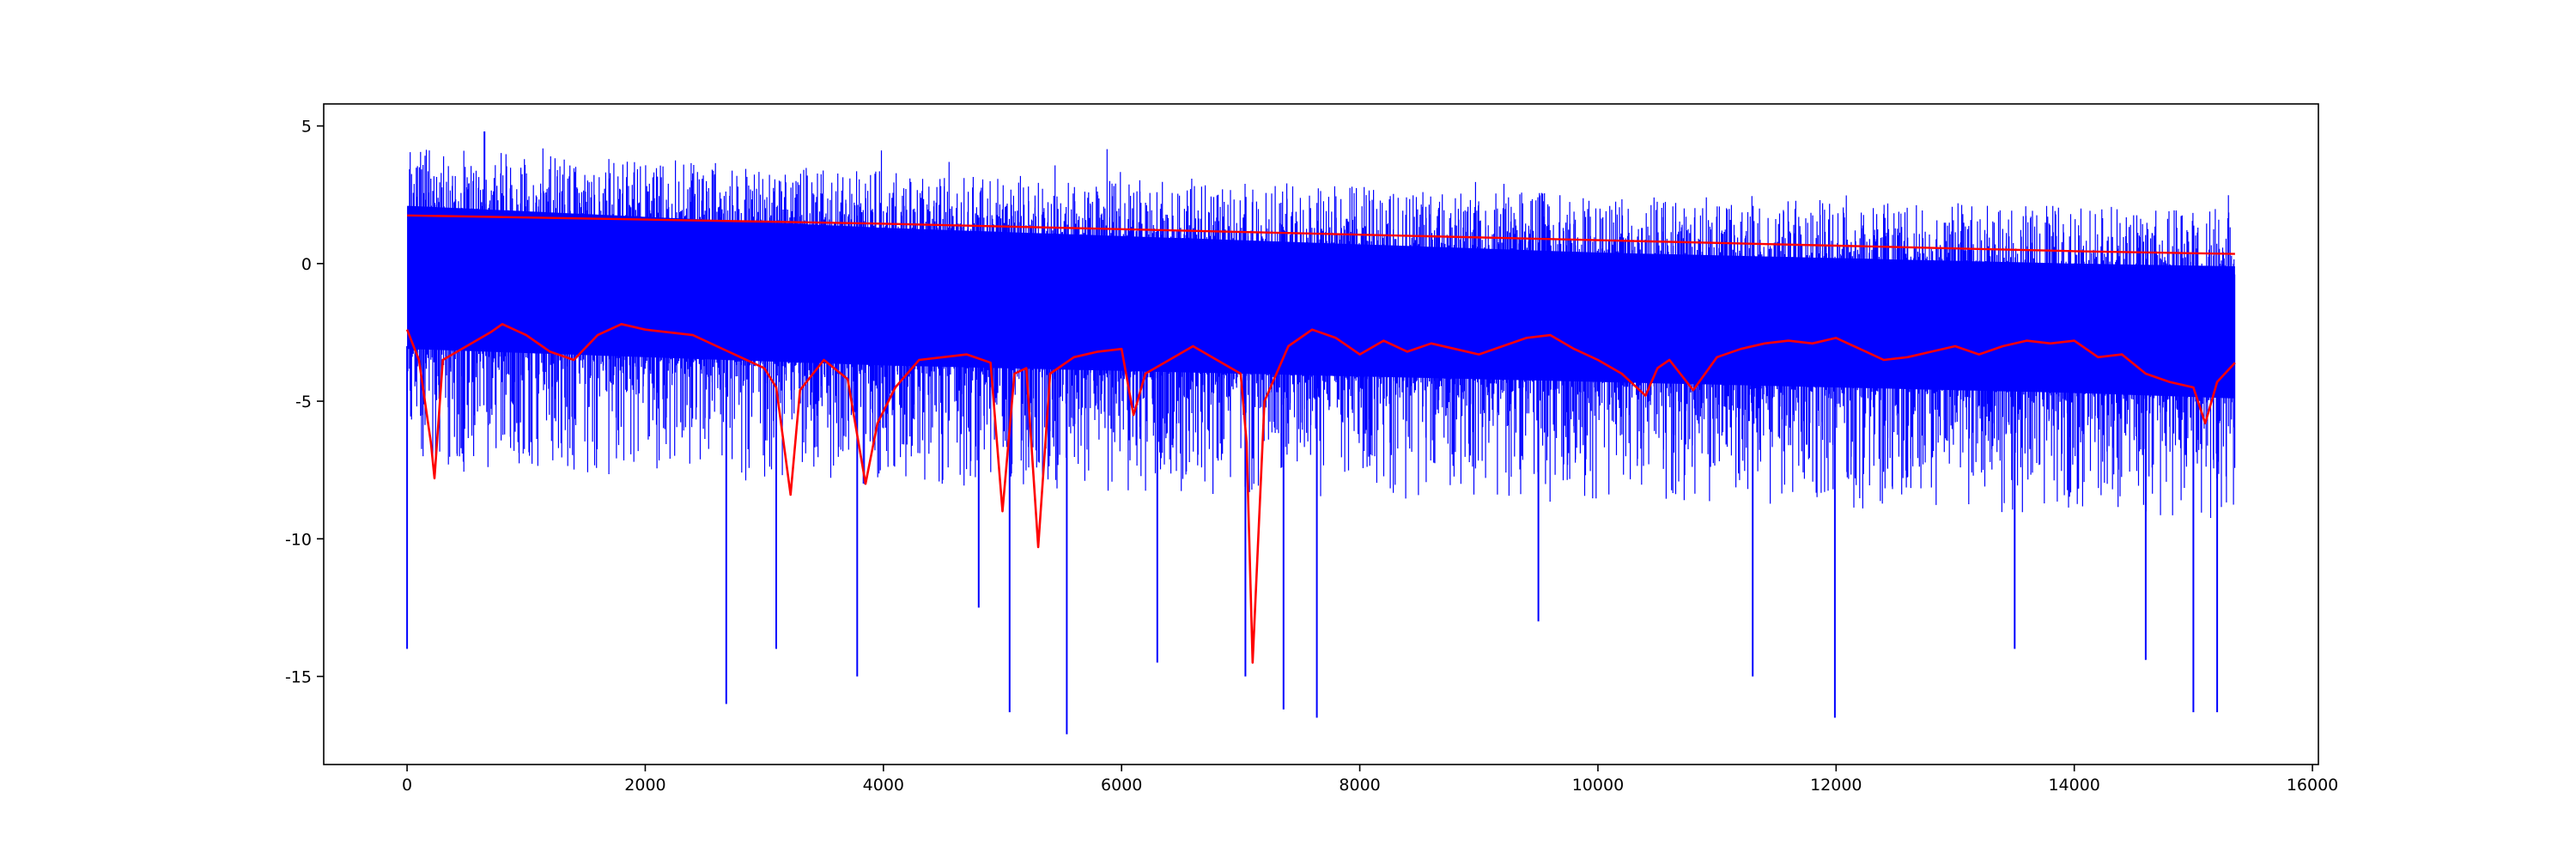  I want to click on y-tick-label: -15, so click(298, 676).